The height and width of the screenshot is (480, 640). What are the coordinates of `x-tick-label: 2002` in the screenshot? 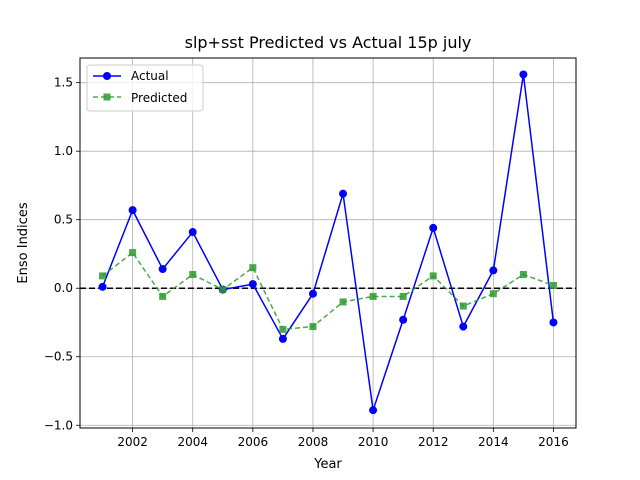 It's located at (132, 442).